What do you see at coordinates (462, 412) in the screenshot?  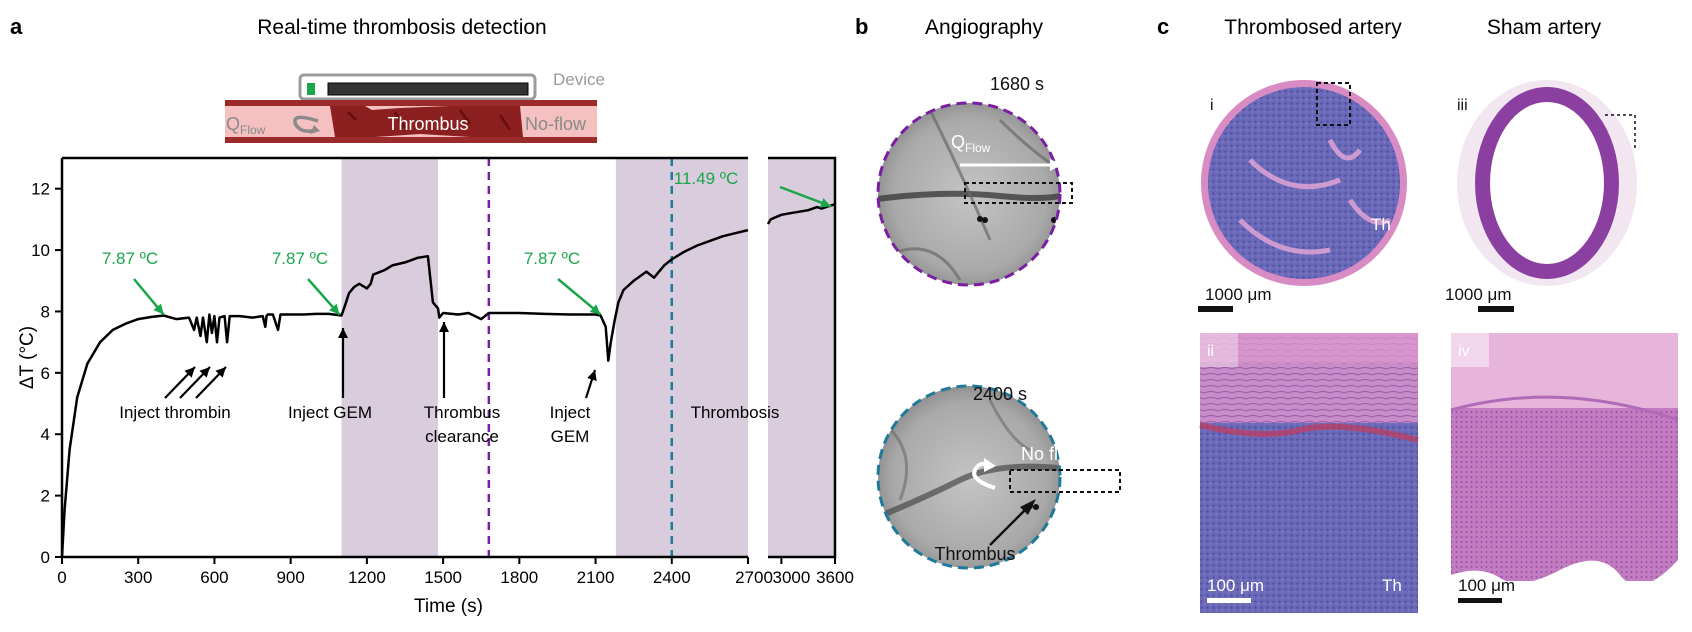 I see `event-label: Thrombus` at bounding box center [462, 412].